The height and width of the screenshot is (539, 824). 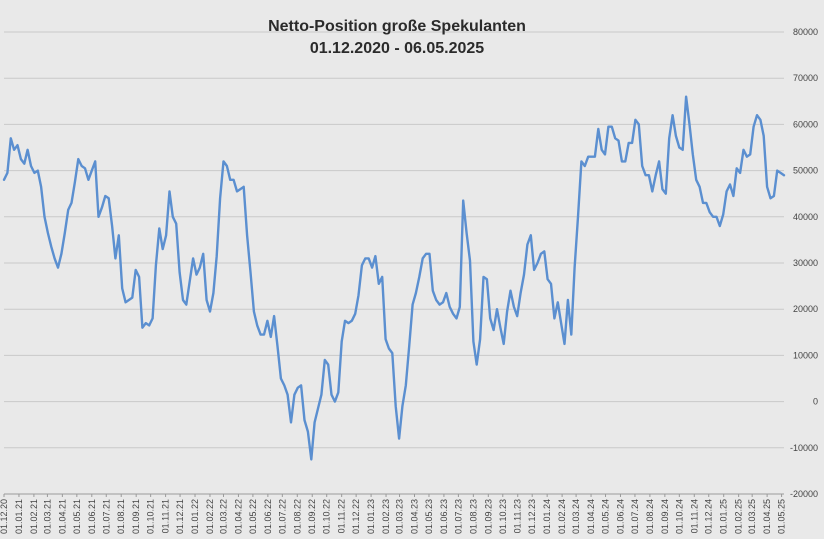 I want to click on x-tick-label: 01.02.25, so click(x=739, y=516).